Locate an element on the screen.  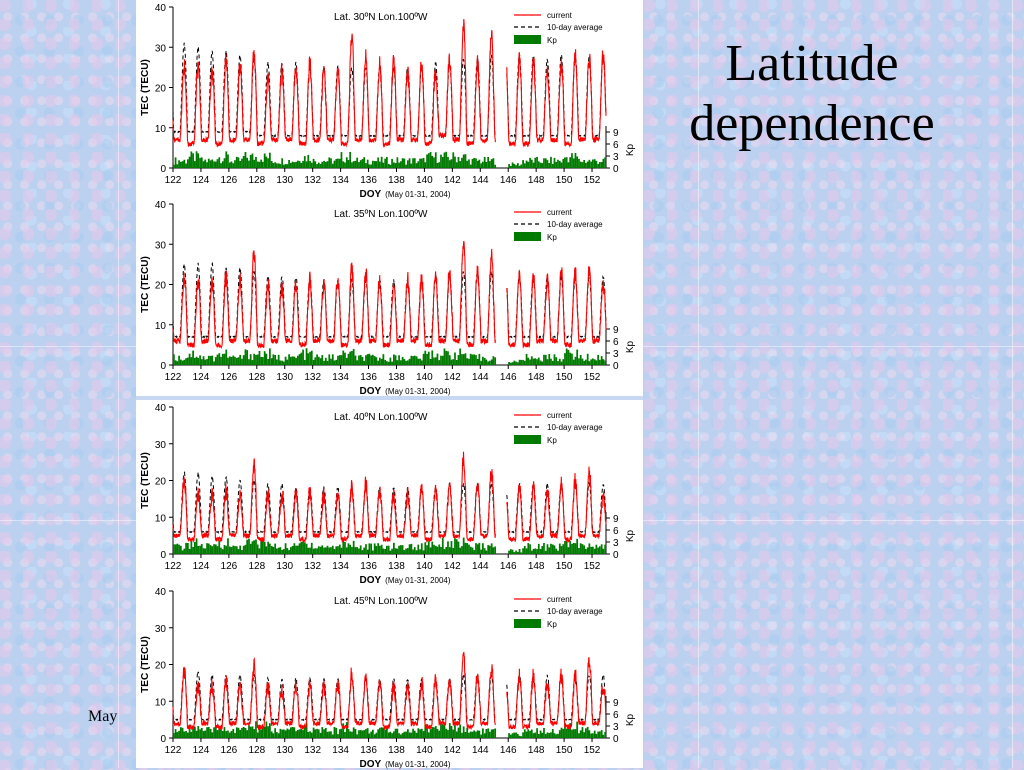
kp-tick-label: 6 is located at coordinates (616, 715).